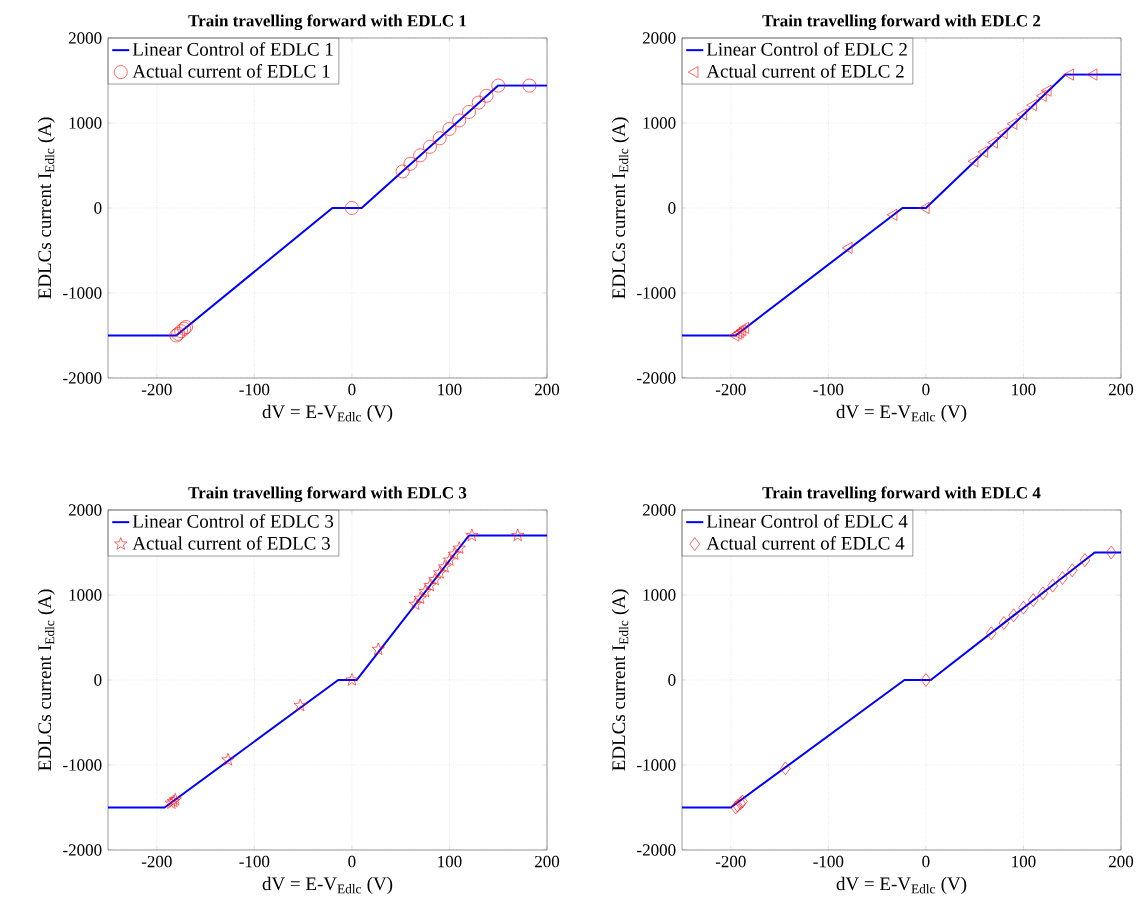  What do you see at coordinates (233, 521) in the screenshot?
I see `legend-label: Linear Control of EDLC 3` at bounding box center [233, 521].